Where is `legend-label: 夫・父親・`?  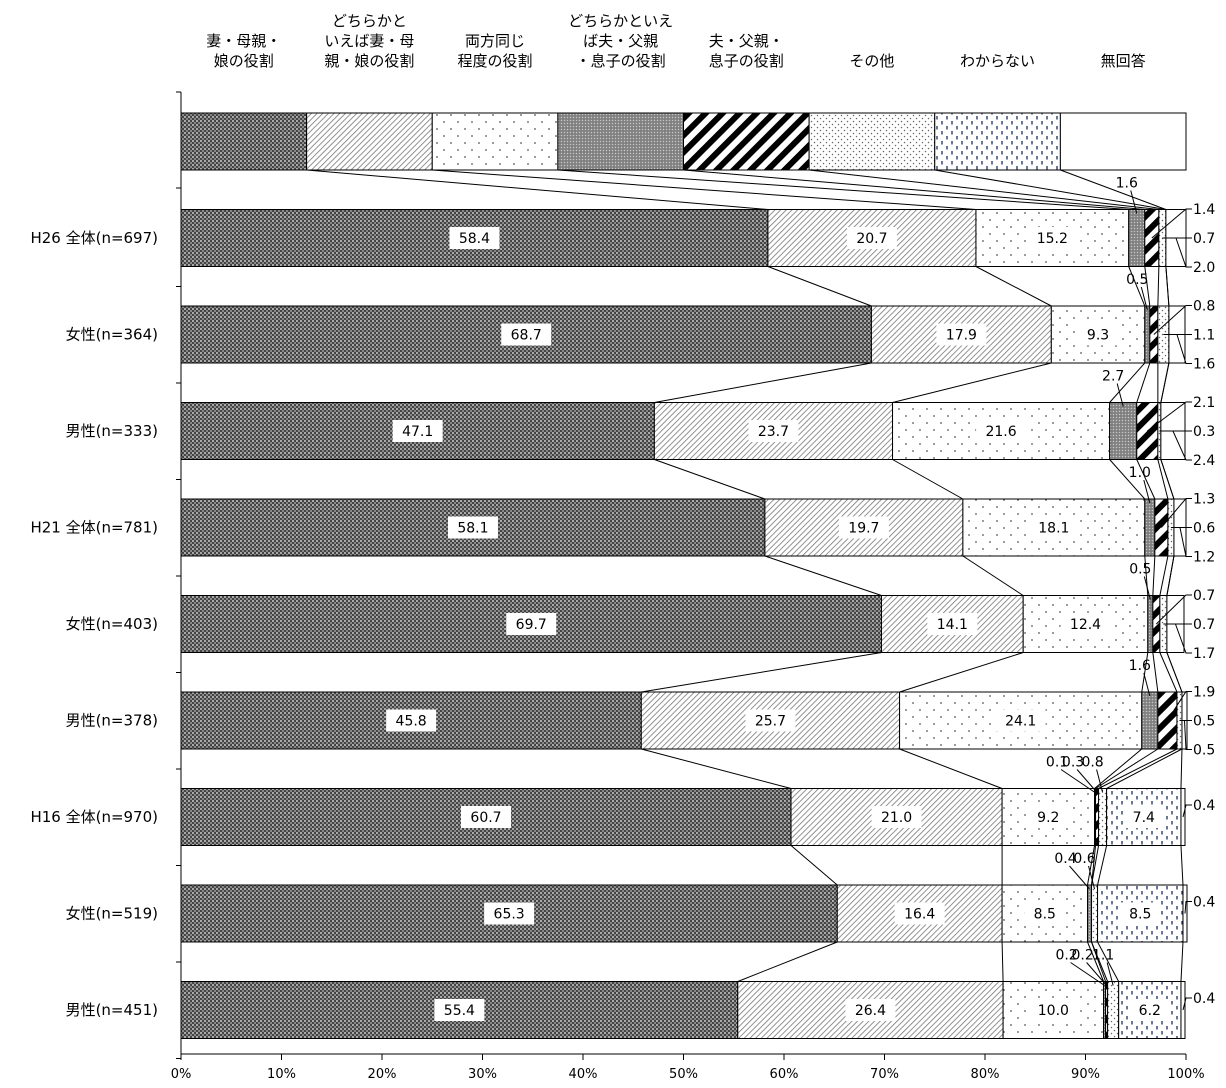 legend-label: 夫・父親・ is located at coordinates (746, 41).